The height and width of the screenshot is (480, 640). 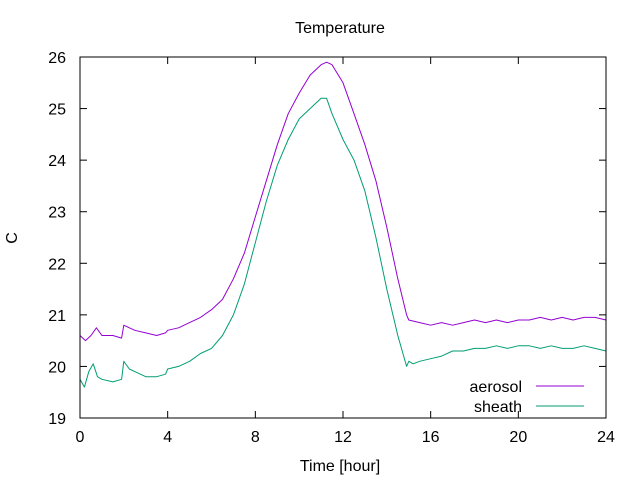 What do you see at coordinates (57, 316) in the screenshot?
I see `y-tick-label: 21` at bounding box center [57, 316].